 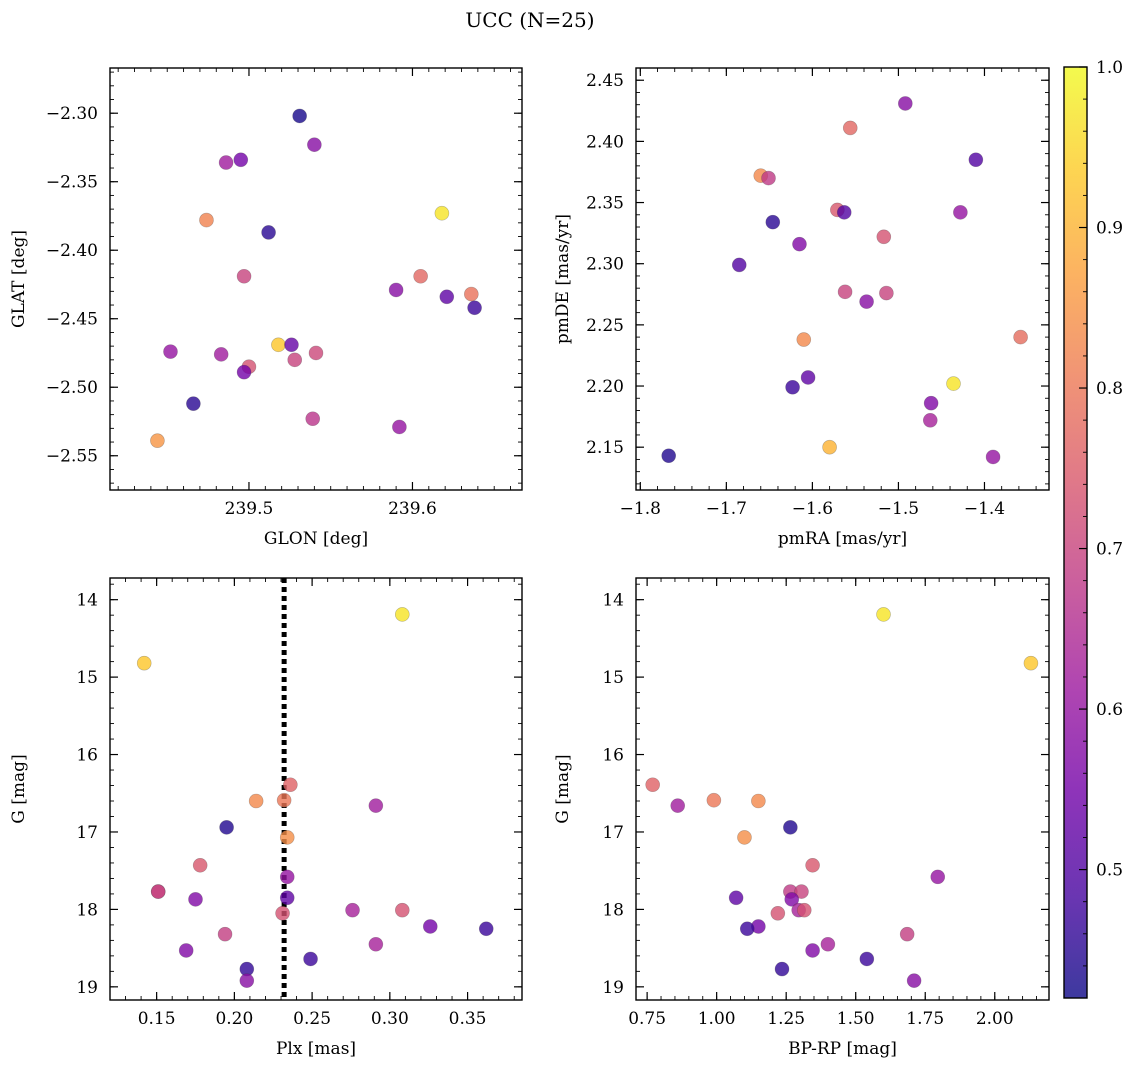 I want to click on y-axis-label: GLAT [deg], so click(x=19, y=279).